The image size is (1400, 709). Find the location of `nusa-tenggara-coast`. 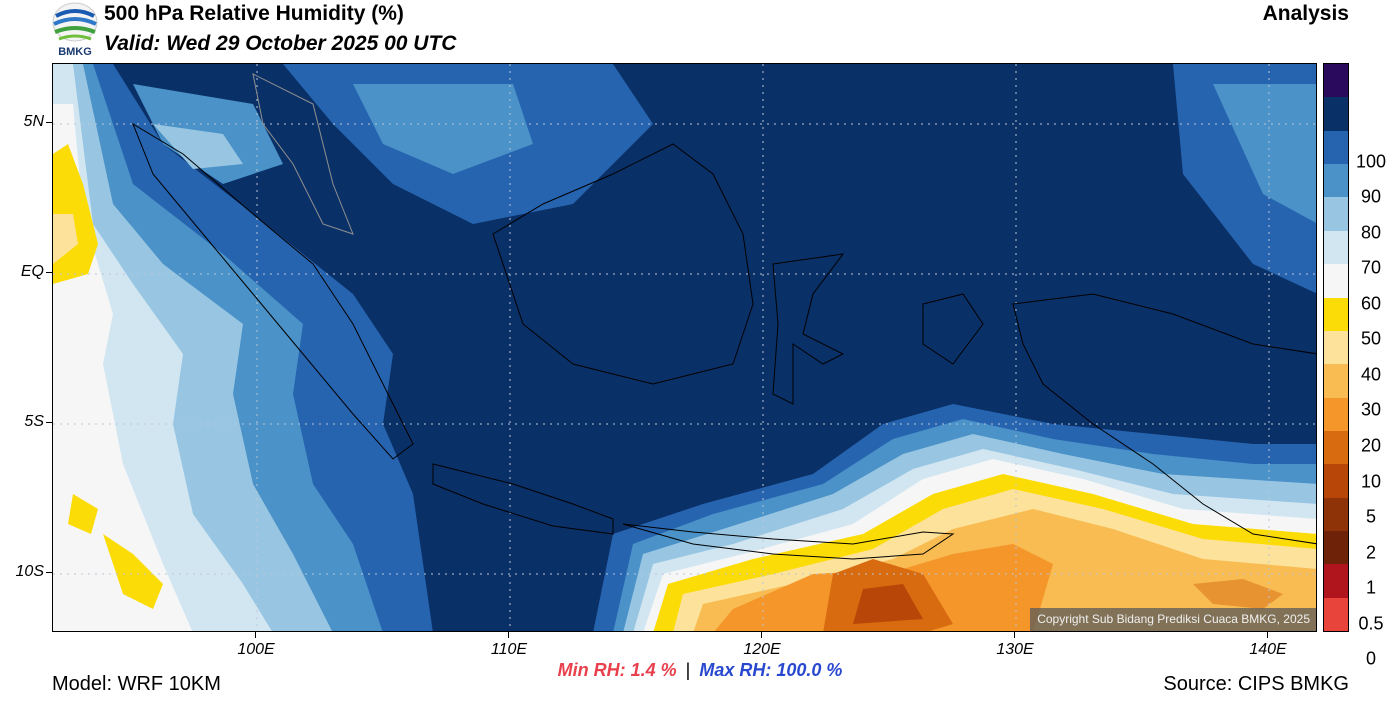

nusa-tenggara-coast is located at coordinates (788, 541).